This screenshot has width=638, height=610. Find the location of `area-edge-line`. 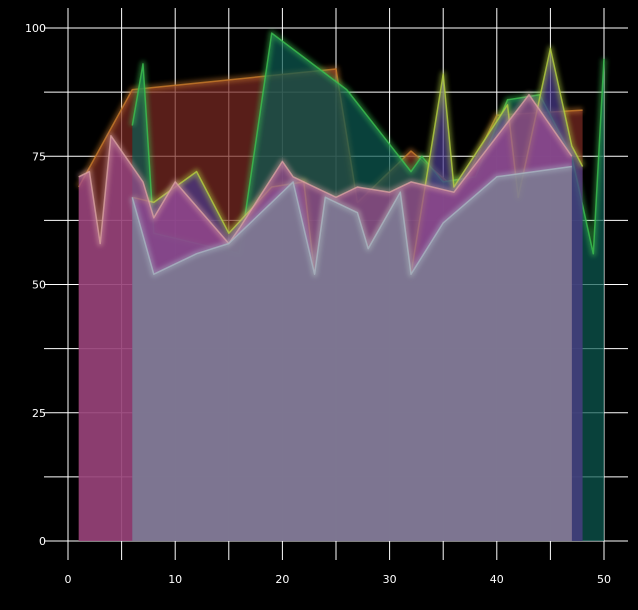

area-edge-line is located at coordinates (351, 220).